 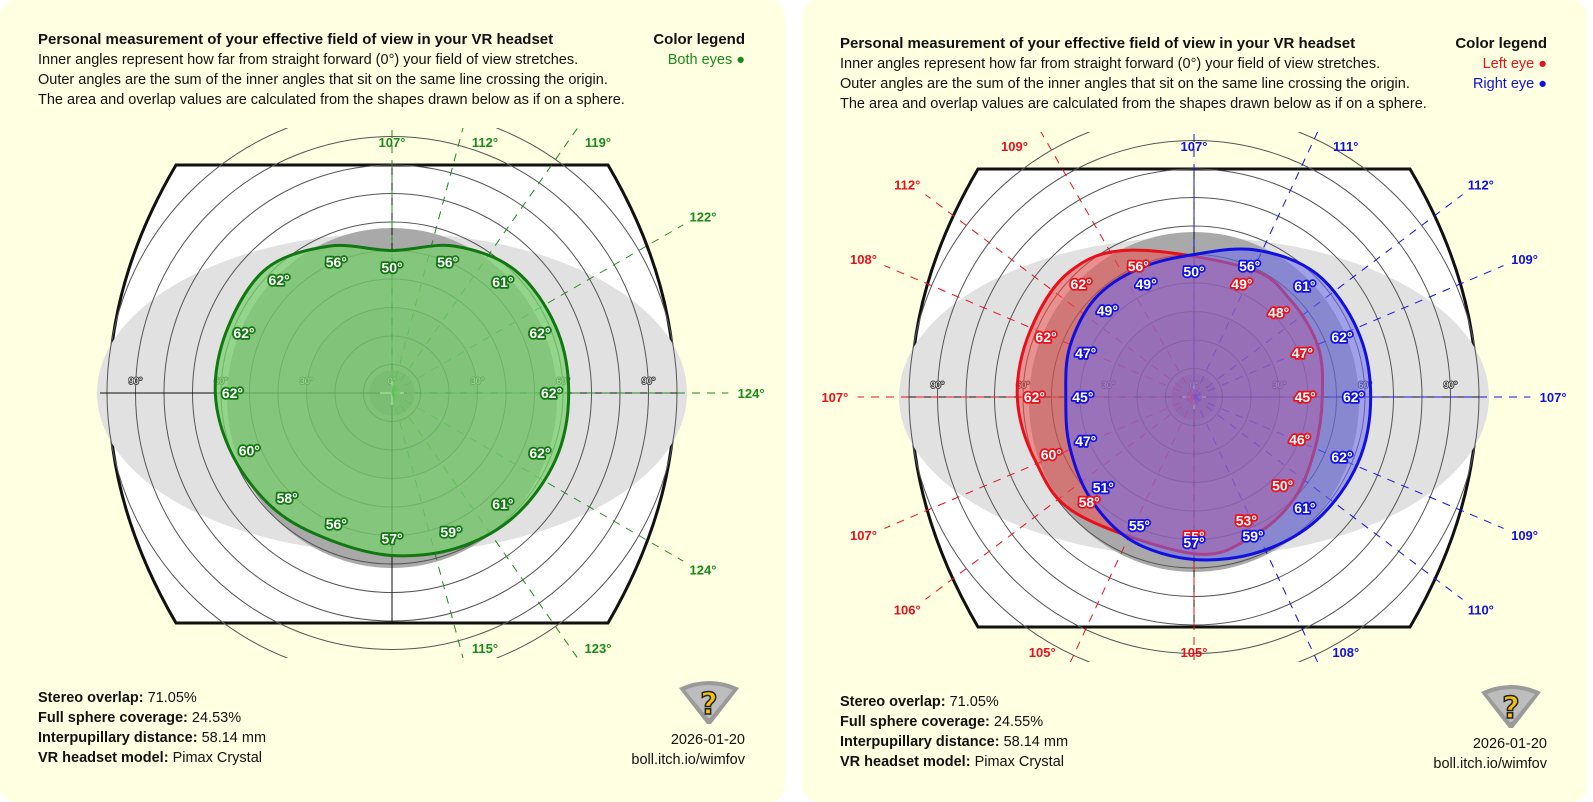 What do you see at coordinates (1051, 455) in the screenshot?
I see `left-eye-angle-label: 60°` at bounding box center [1051, 455].